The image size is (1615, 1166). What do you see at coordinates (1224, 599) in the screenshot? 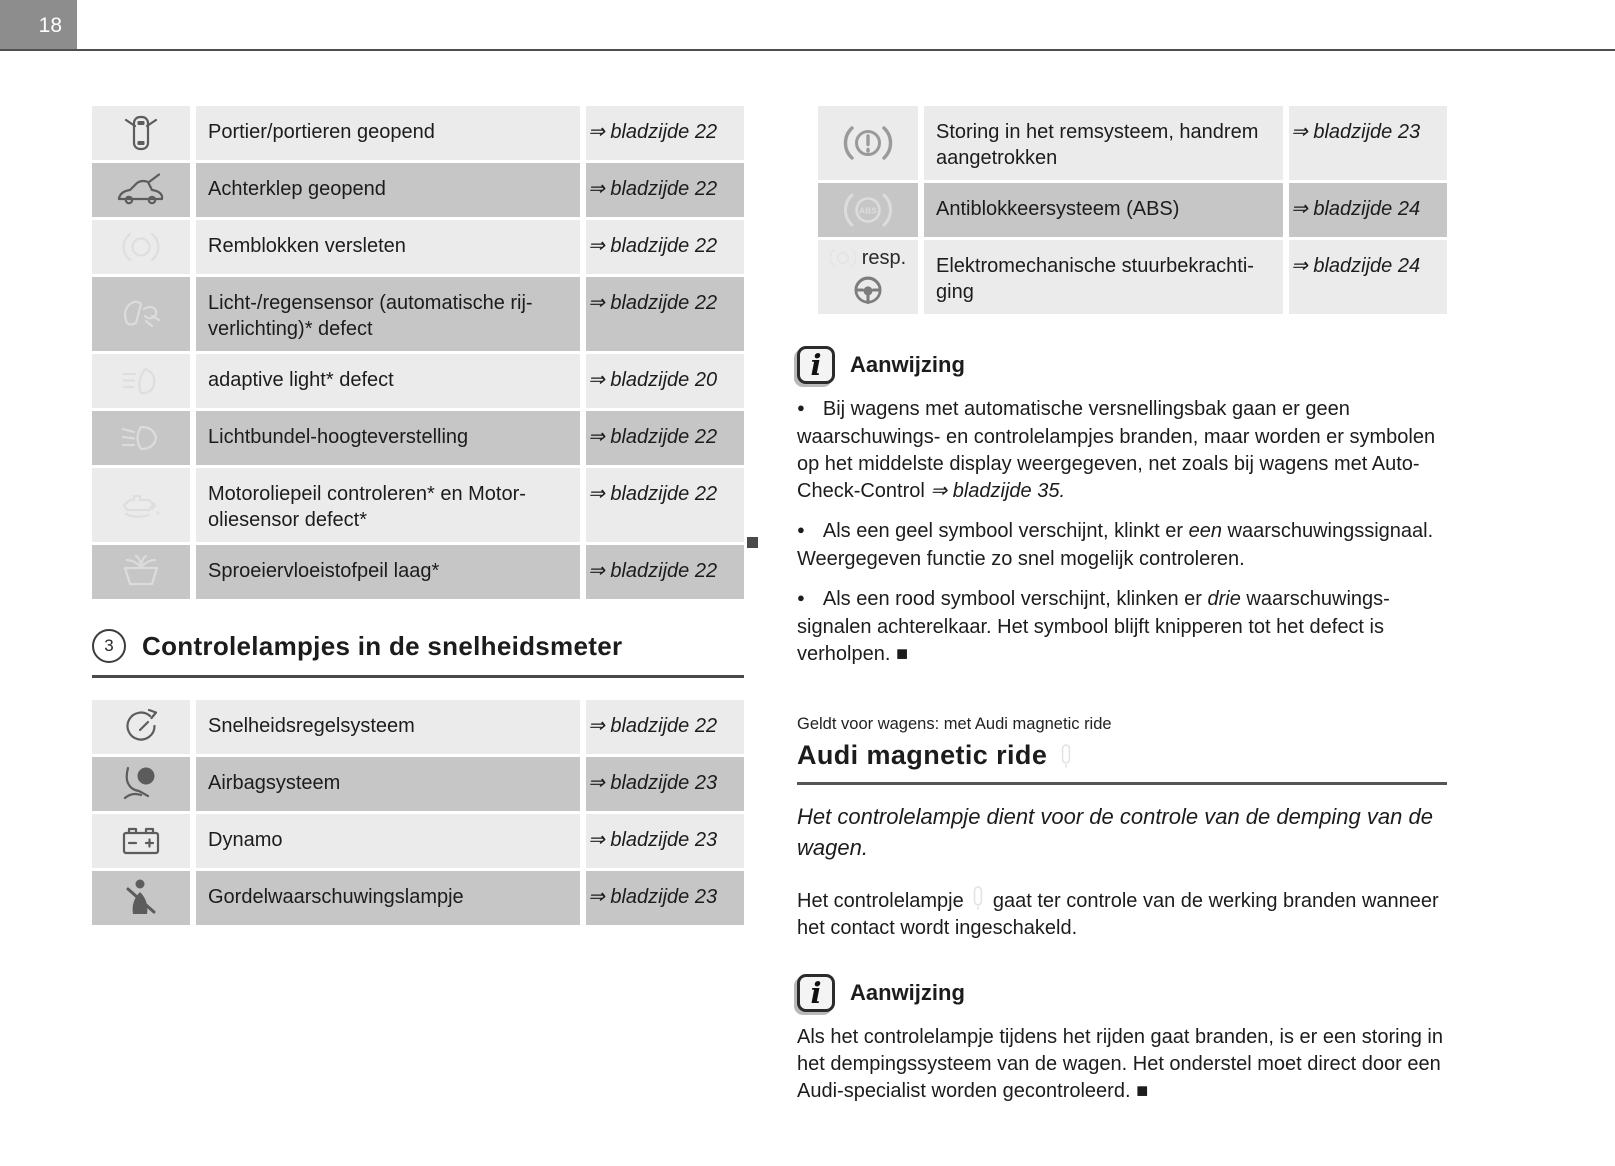
I see `emphasis-text: drie` at bounding box center [1224, 599].